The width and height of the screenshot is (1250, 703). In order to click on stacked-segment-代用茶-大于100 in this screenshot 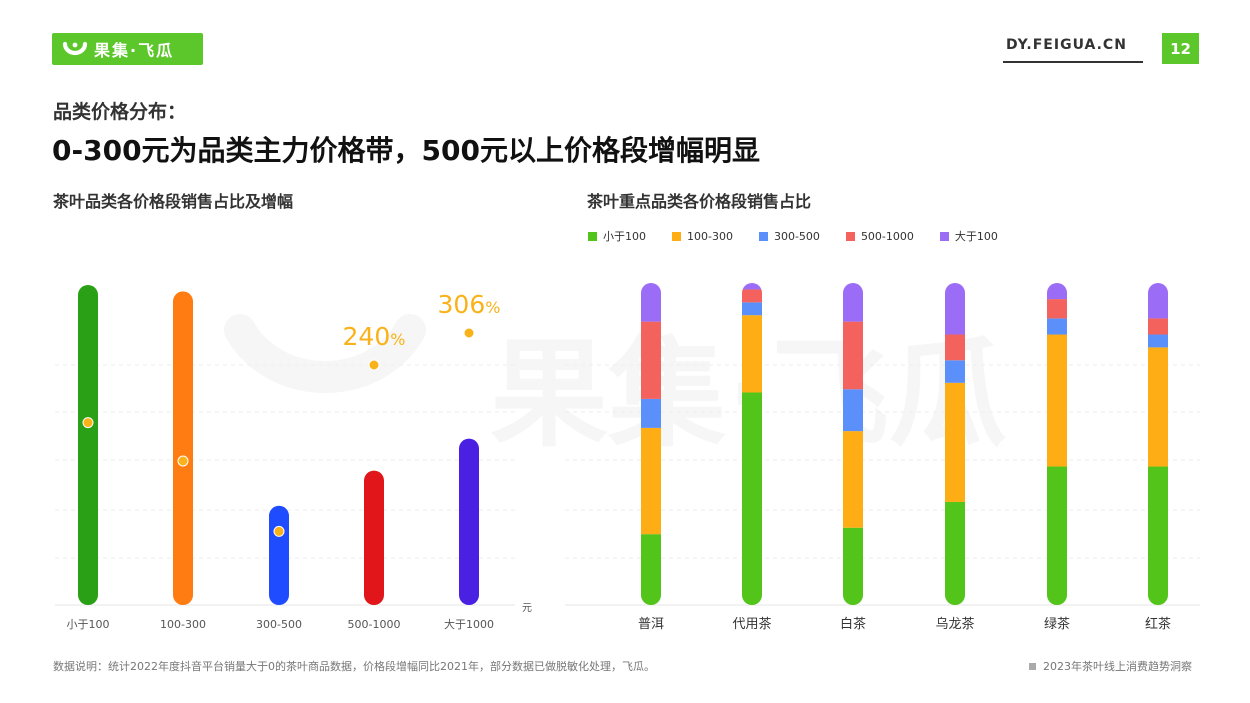, I will do `click(752, 286)`.